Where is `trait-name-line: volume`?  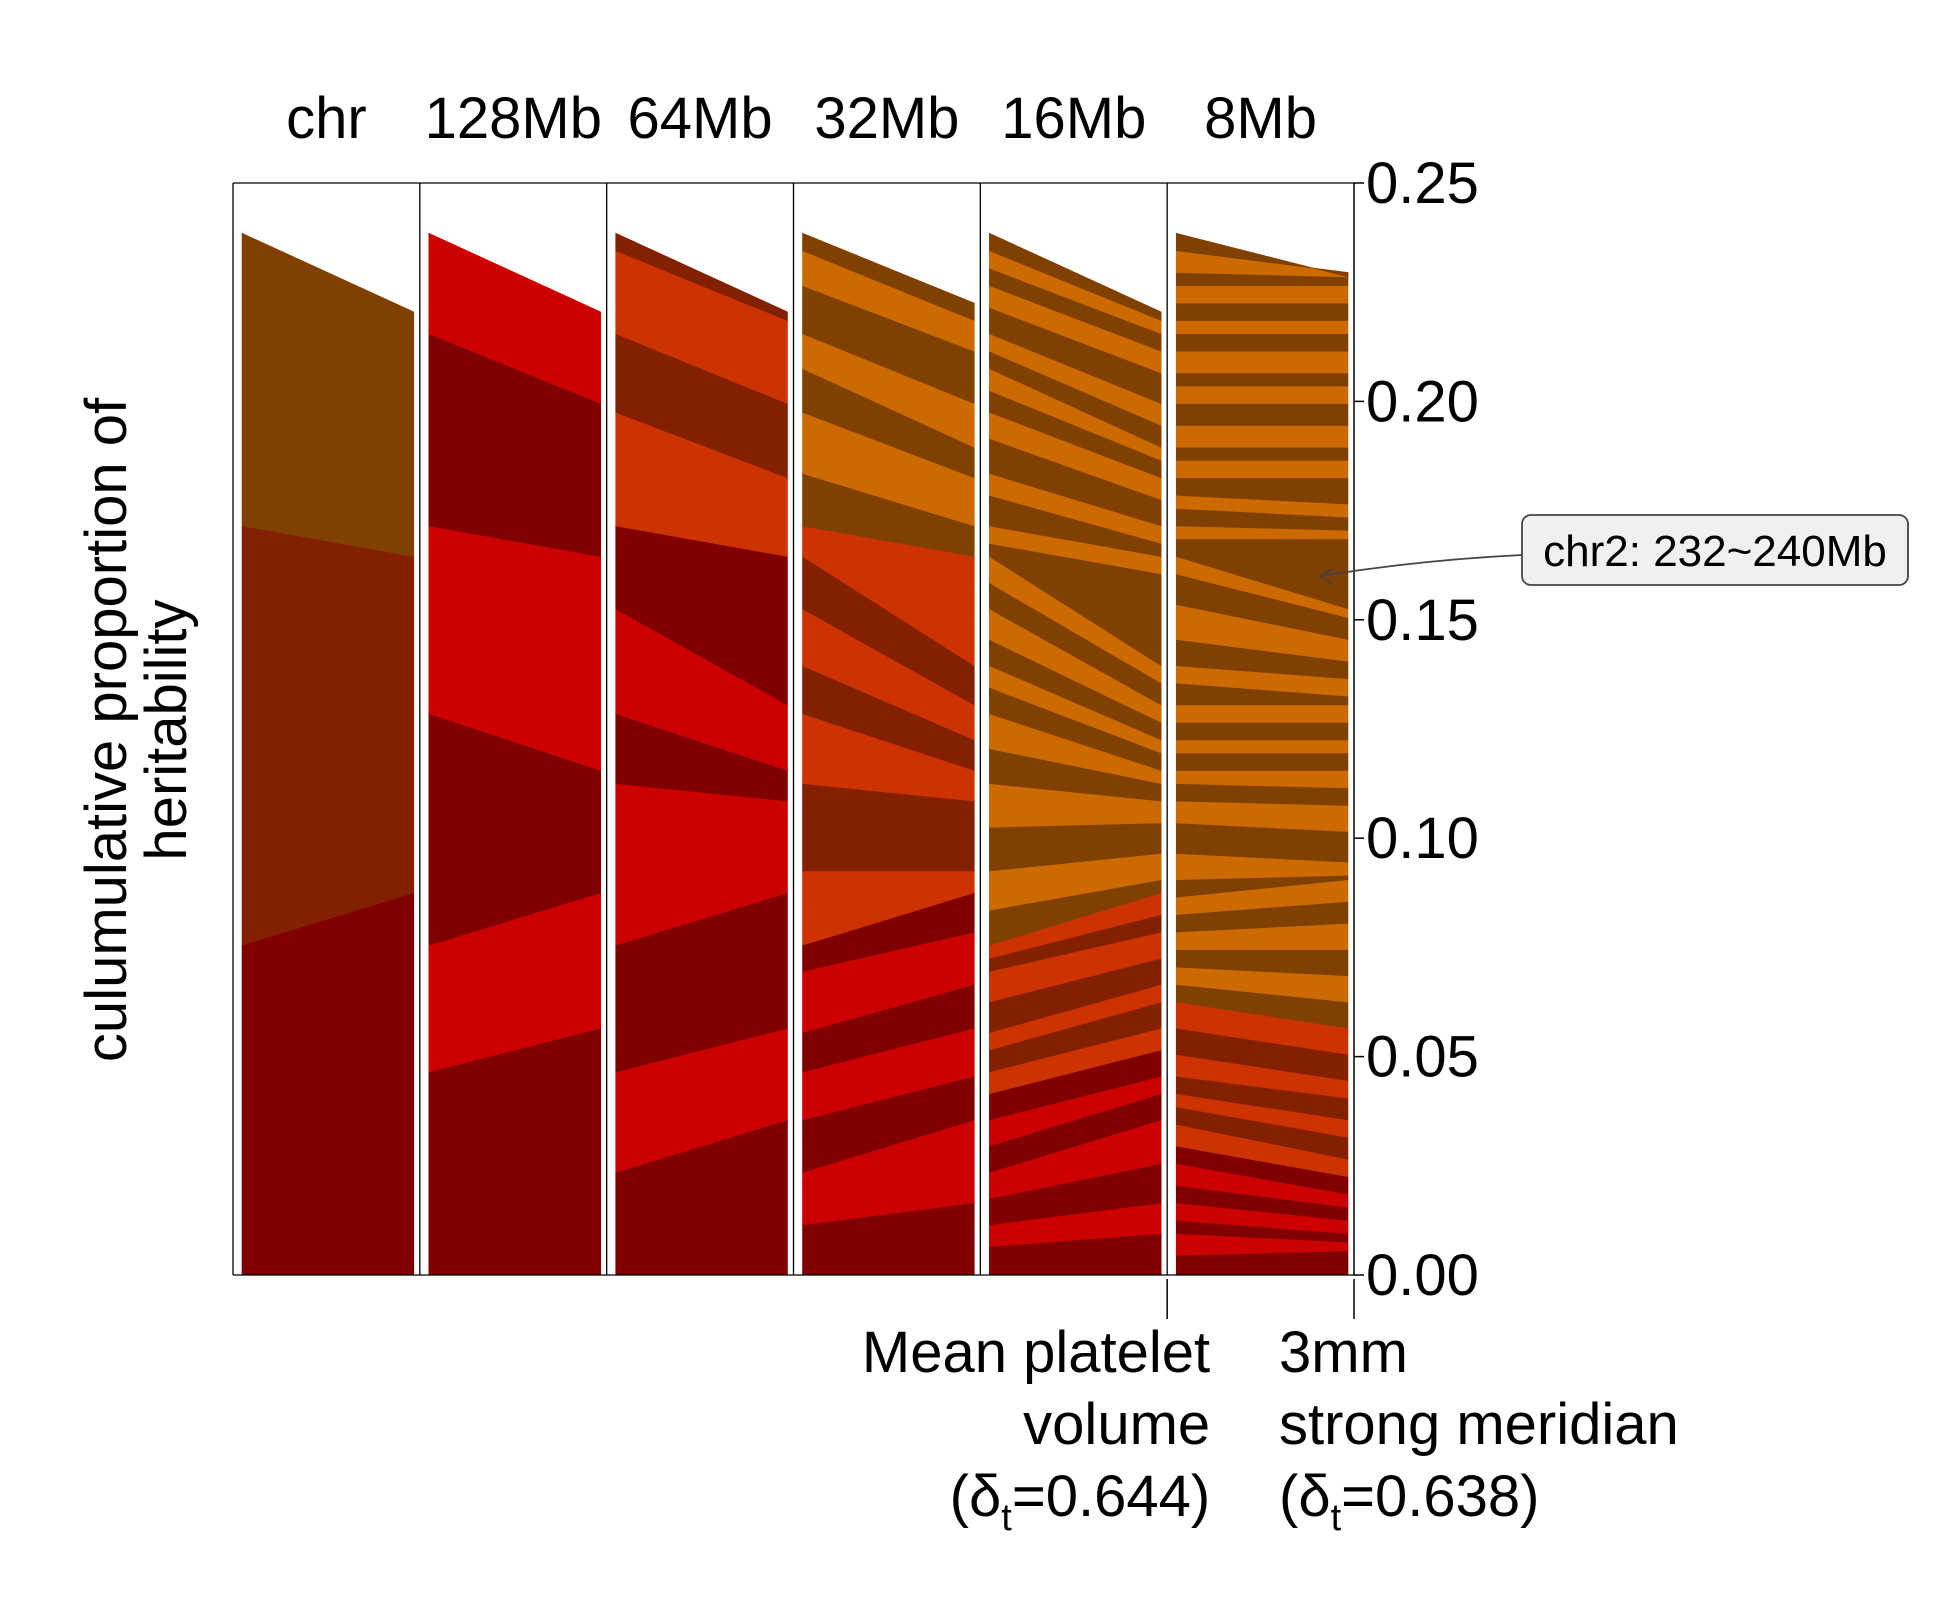 trait-name-line: volume is located at coordinates (1116, 1424).